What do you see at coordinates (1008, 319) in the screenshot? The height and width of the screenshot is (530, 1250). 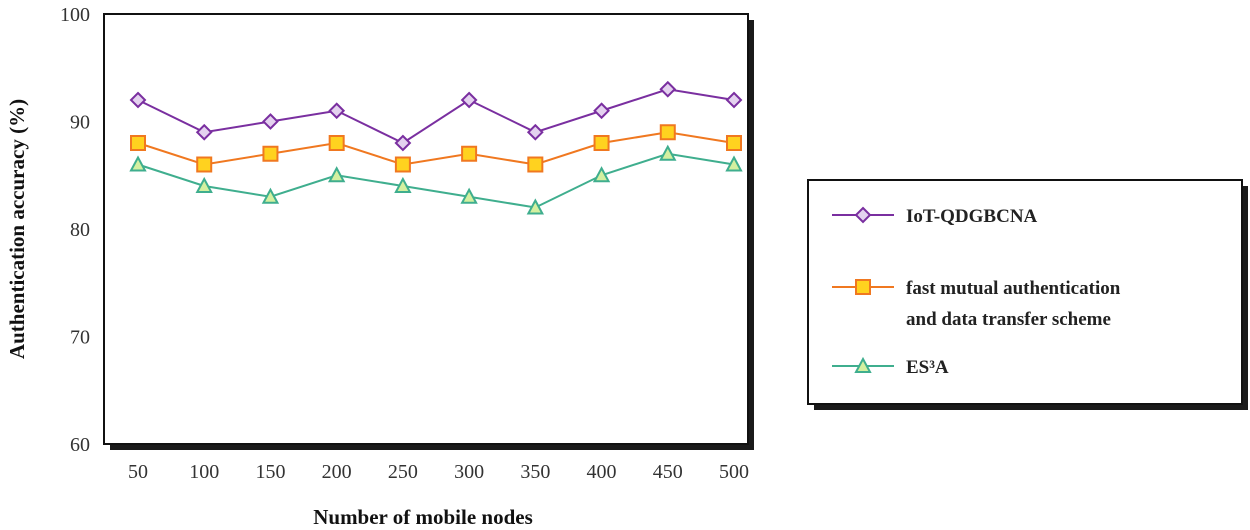 I see `legend-label: and data transfer scheme` at bounding box center [1008, 319].